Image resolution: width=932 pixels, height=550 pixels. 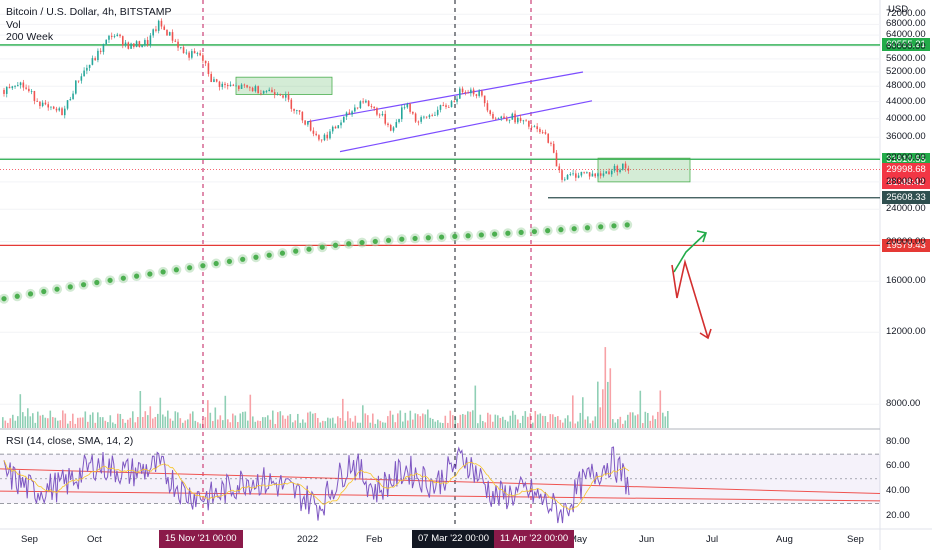 What do you see at coordinates (201, 539) in the screenshot?
I see `time-marker-badge: 15 Nov '21 00:00` at bounding box center [201, 539].